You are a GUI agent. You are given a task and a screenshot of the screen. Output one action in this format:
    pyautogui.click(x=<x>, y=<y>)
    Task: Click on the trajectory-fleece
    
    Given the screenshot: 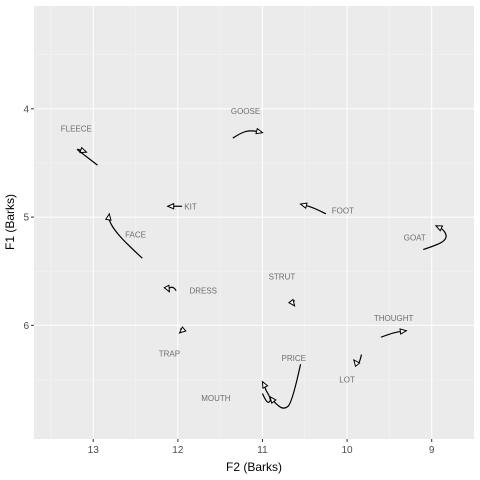 What is the action you would take?
    pyautogui.click(x=87, y=157)
    